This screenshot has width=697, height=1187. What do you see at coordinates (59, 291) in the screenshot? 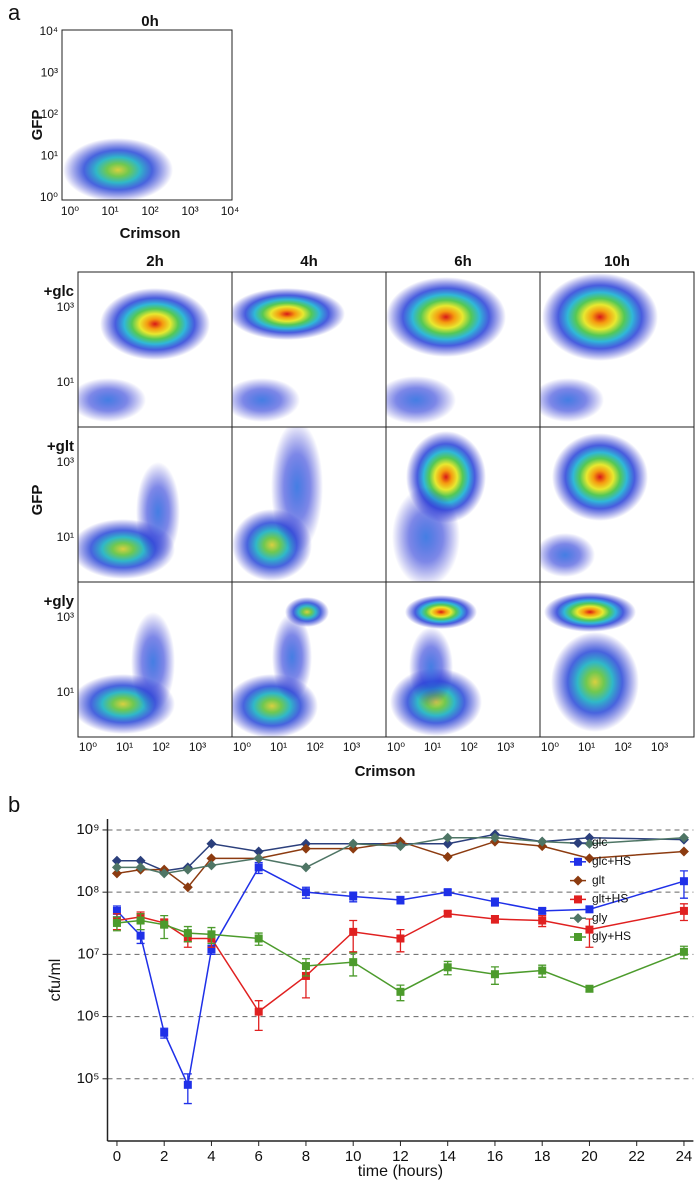
I see `row-label: +glc` at bounding box center [59, 291].